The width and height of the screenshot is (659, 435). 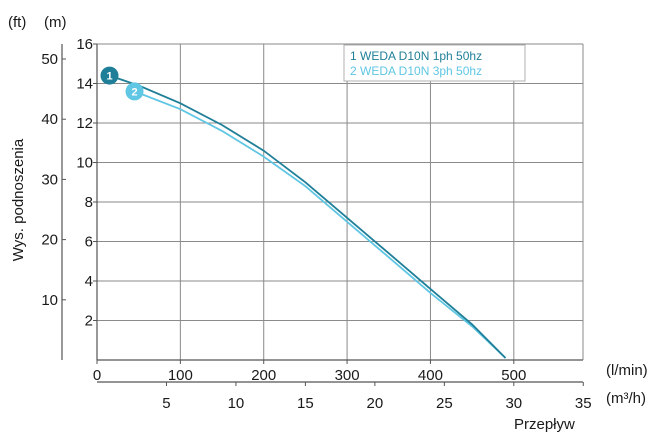 I want to click on tick-label-m: 8, so click(x=89, y=202).